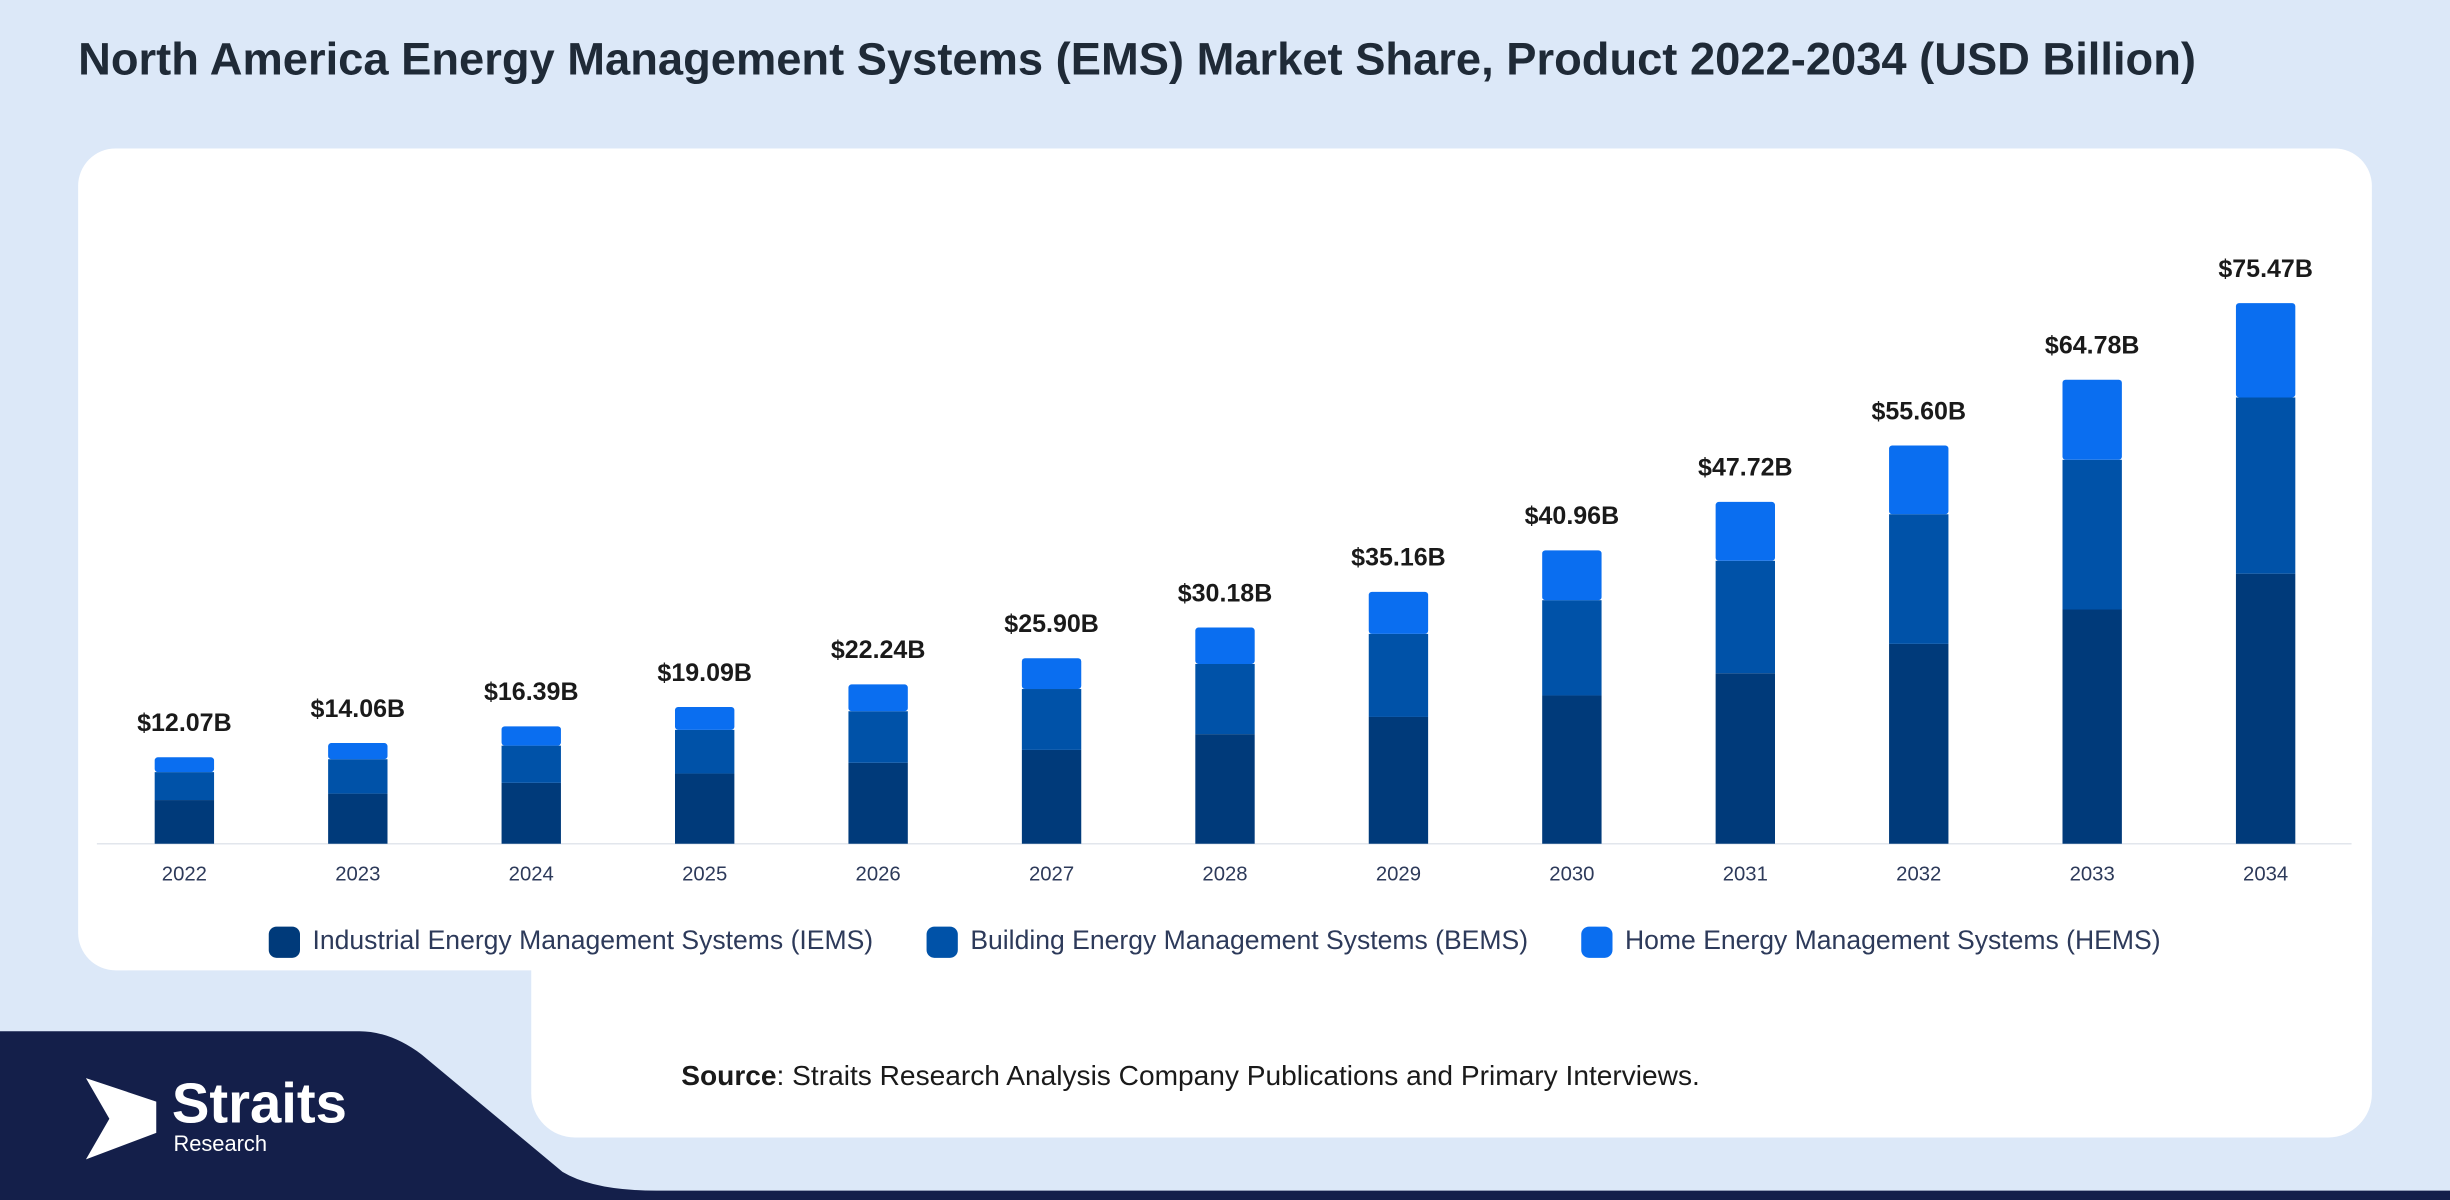 The height and width of the screenshot is (1200, 2450). I want to click on logo-sub: Research, so click(220, 1143).